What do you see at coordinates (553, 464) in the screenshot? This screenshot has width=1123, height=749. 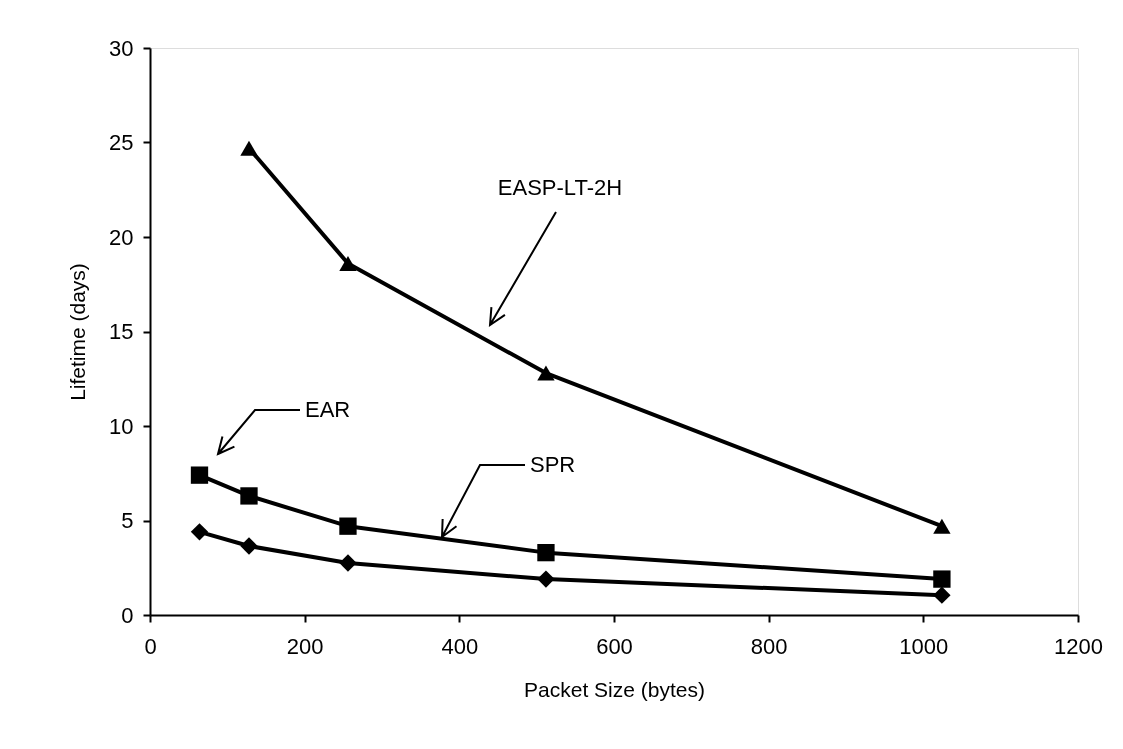 I see `annotation: SPR` at bounding box center [553, 464].